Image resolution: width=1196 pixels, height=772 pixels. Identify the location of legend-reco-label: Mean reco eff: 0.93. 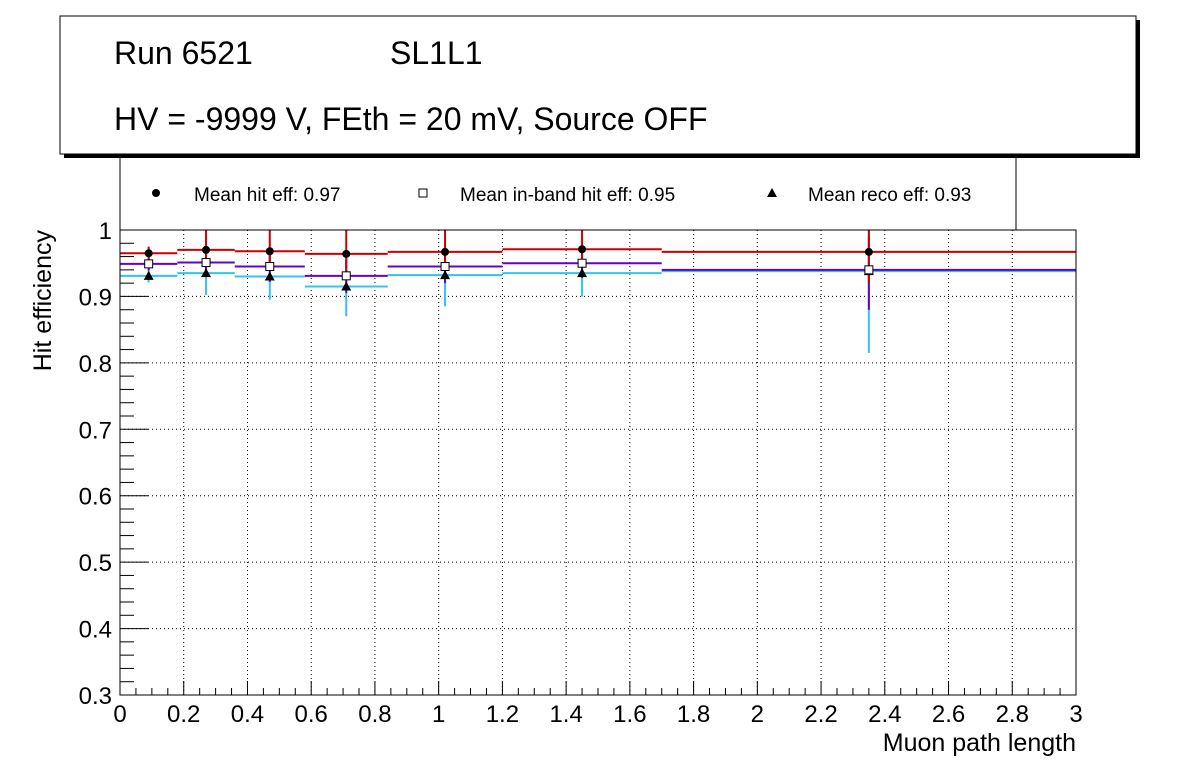
(889, 195).